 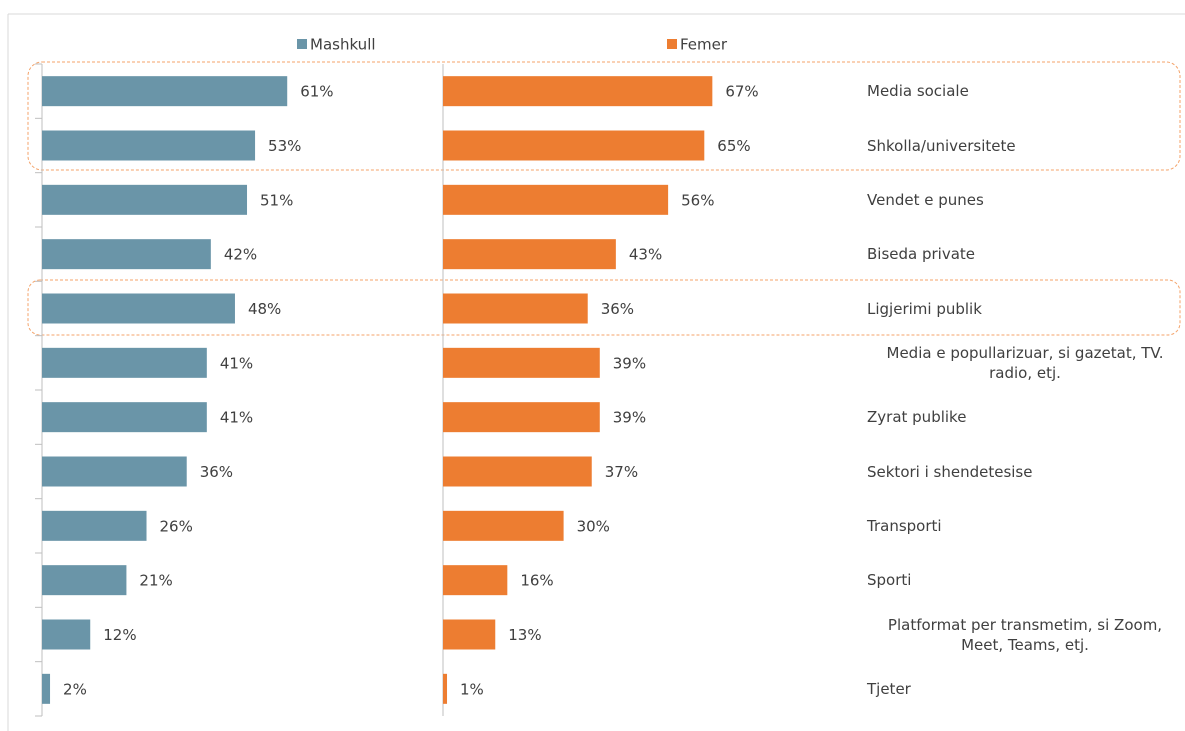 What do you see at coordinates (155, 581) in the screenshot?
I see `data-label: 21%` at bounding box center [155, 581].